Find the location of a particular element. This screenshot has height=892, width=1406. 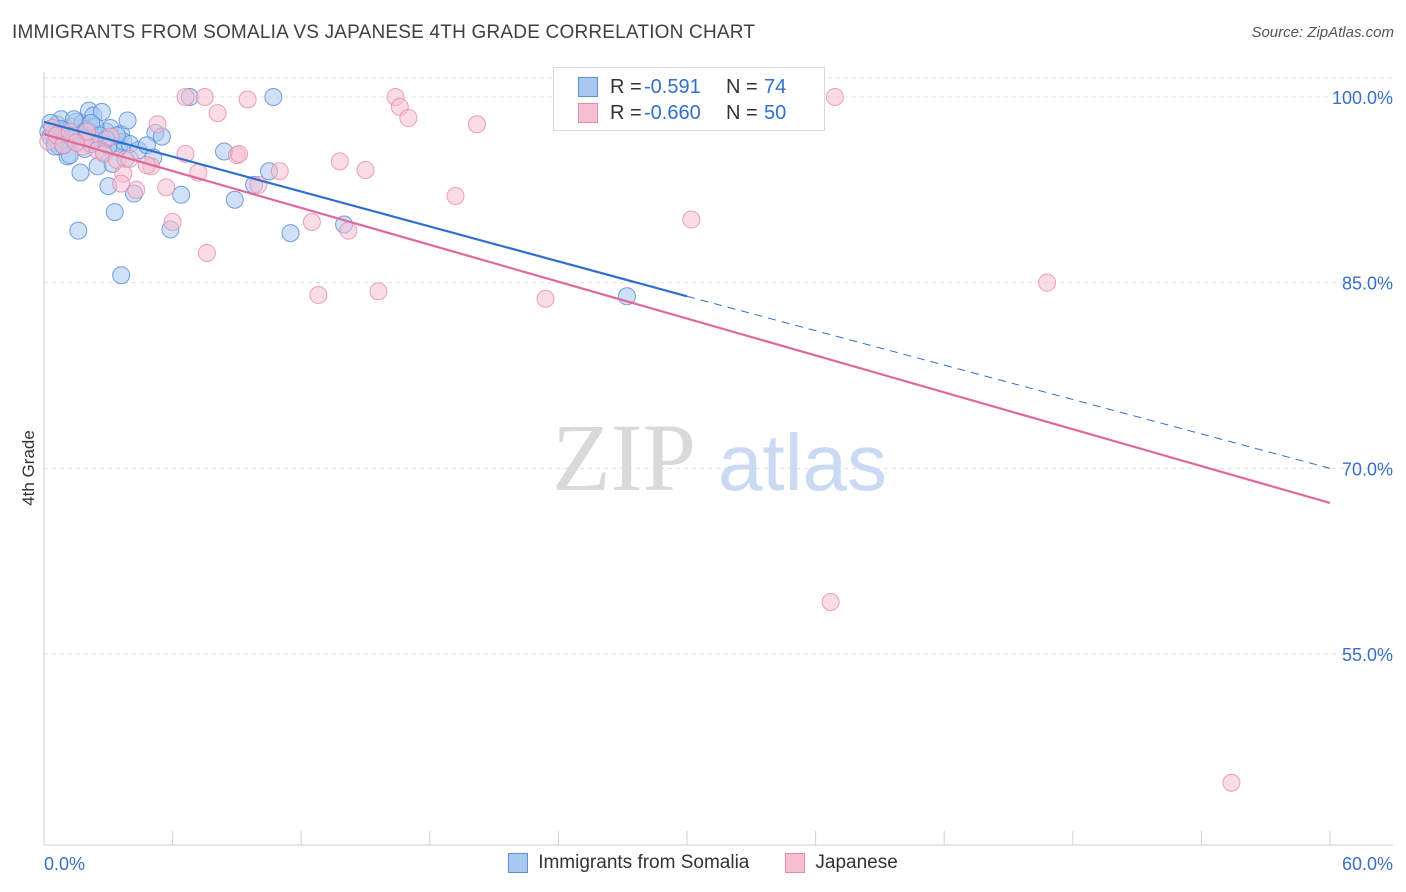

r-value: -0.660 is located at coordinates (672, 112).